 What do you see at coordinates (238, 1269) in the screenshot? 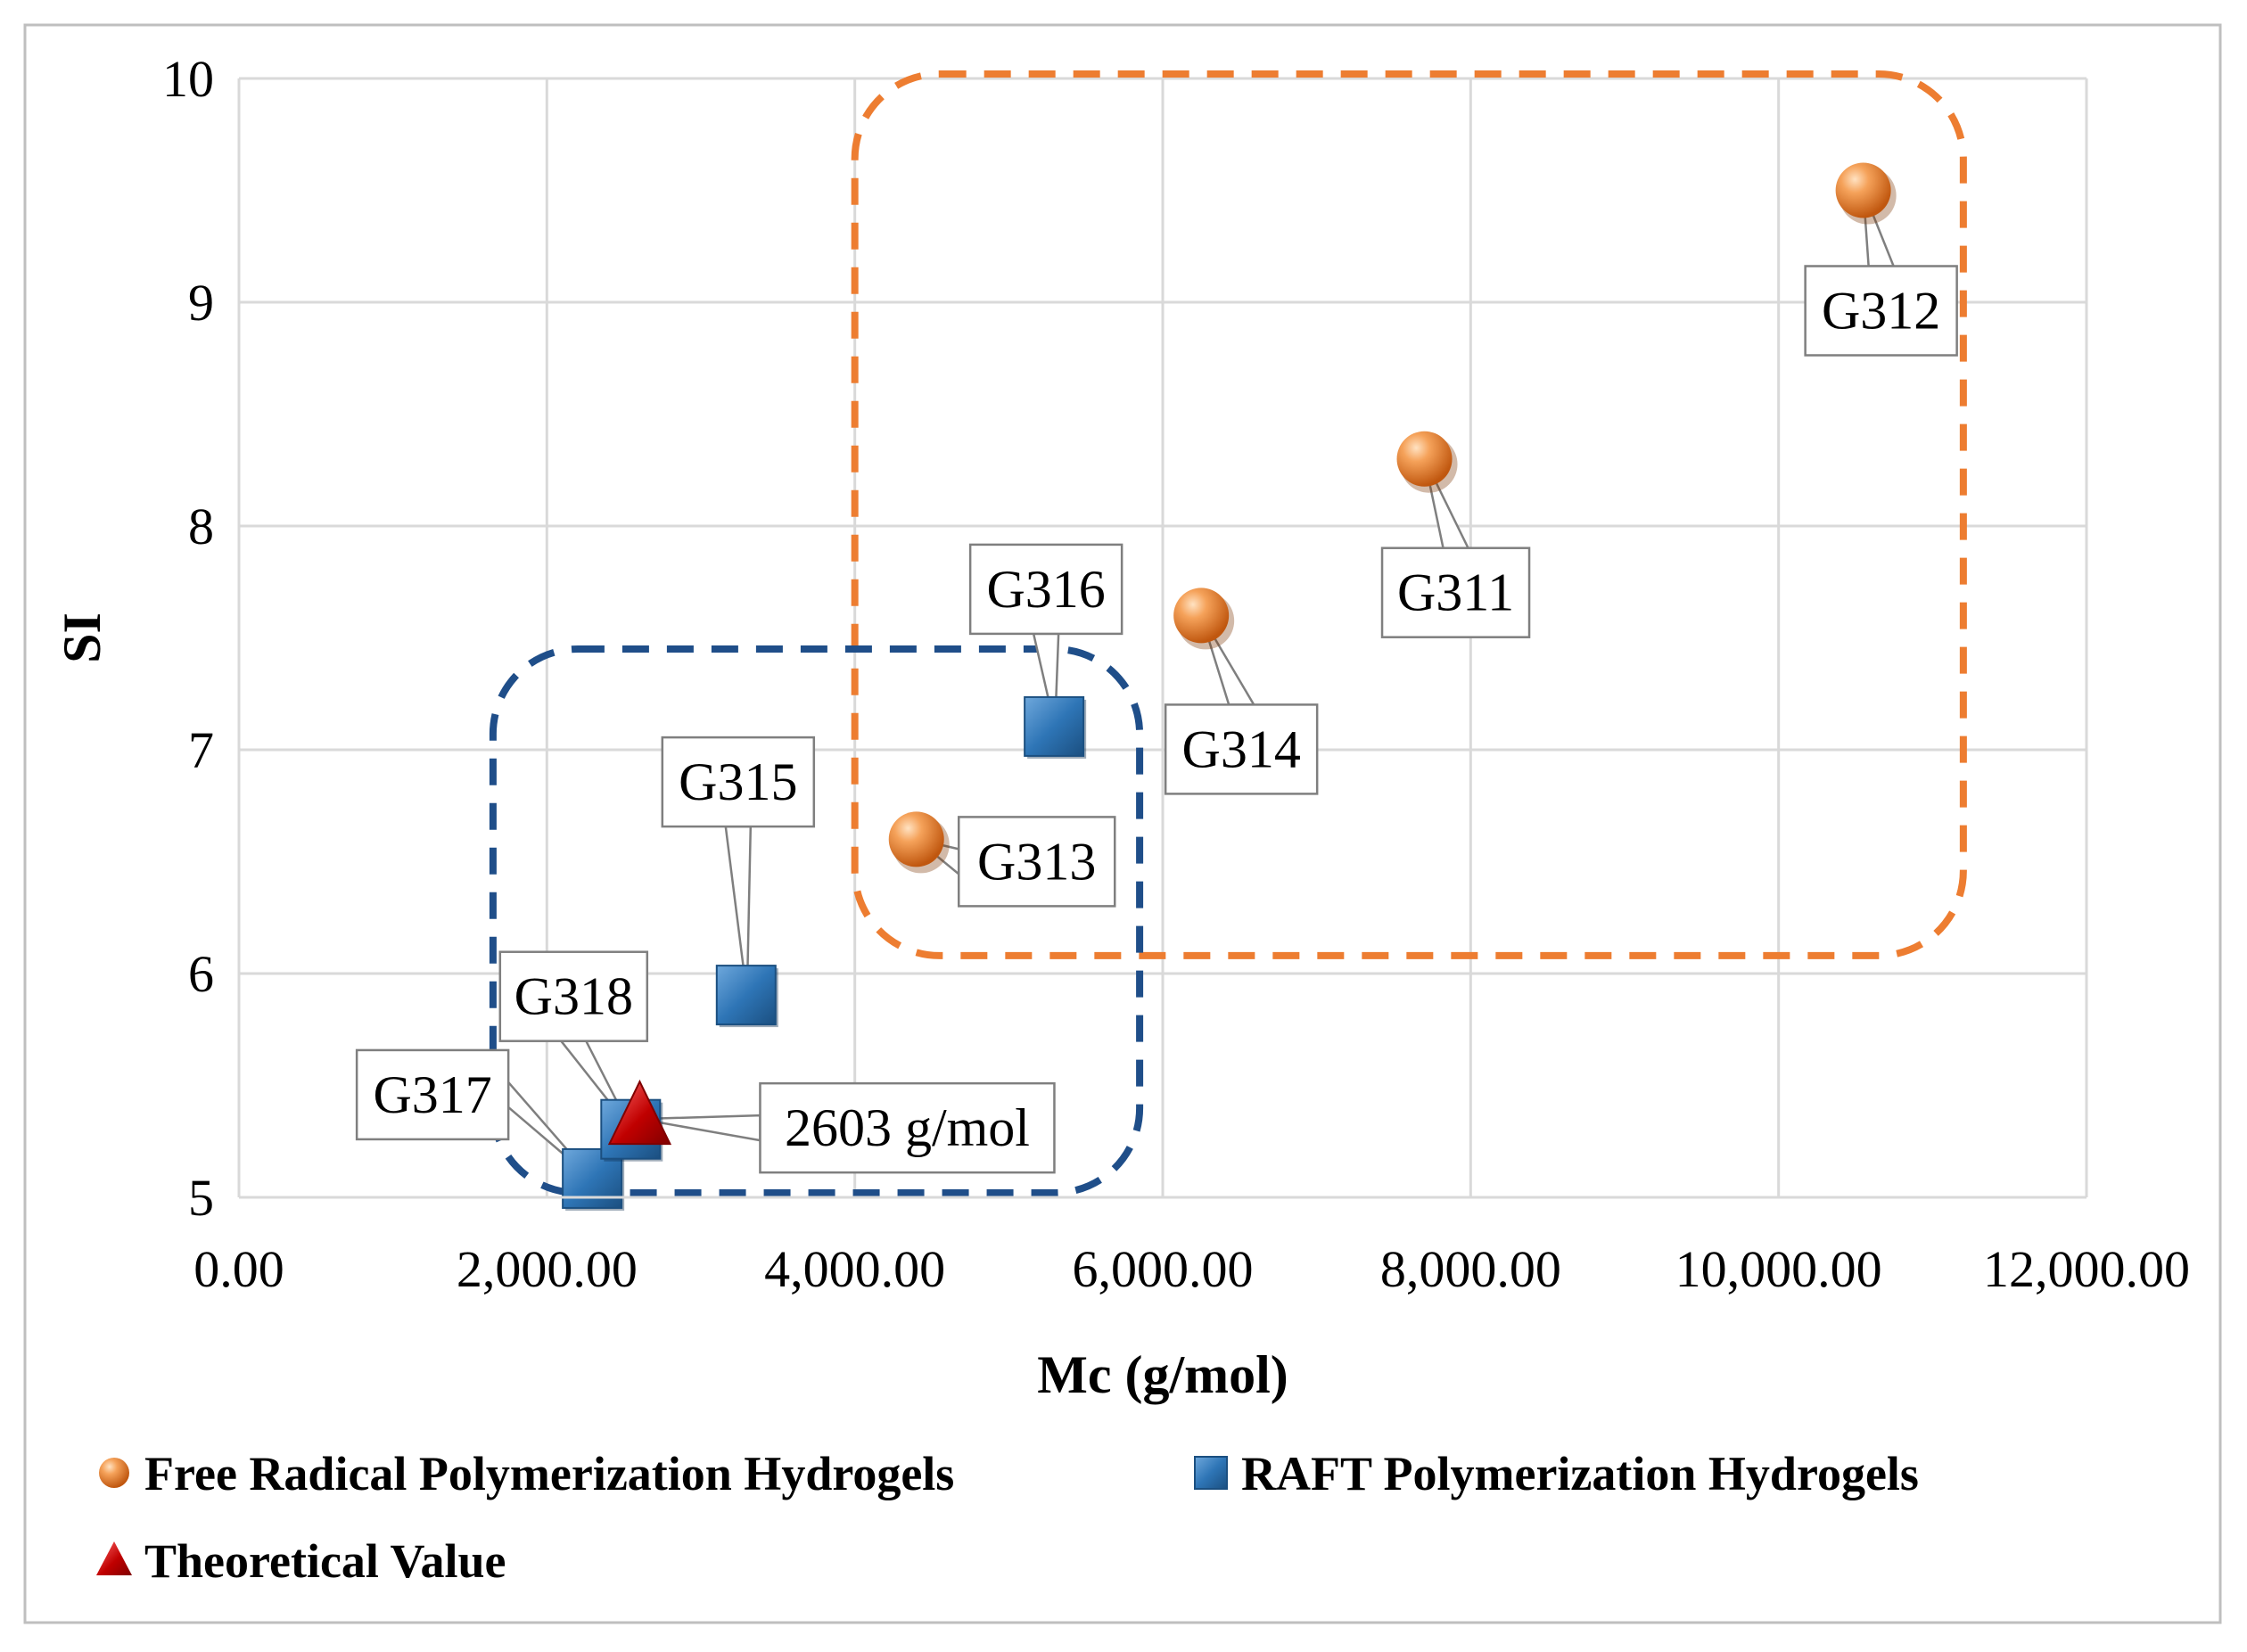
I see `x-tick-label: 0.00` at bounding box center [238, 1269].